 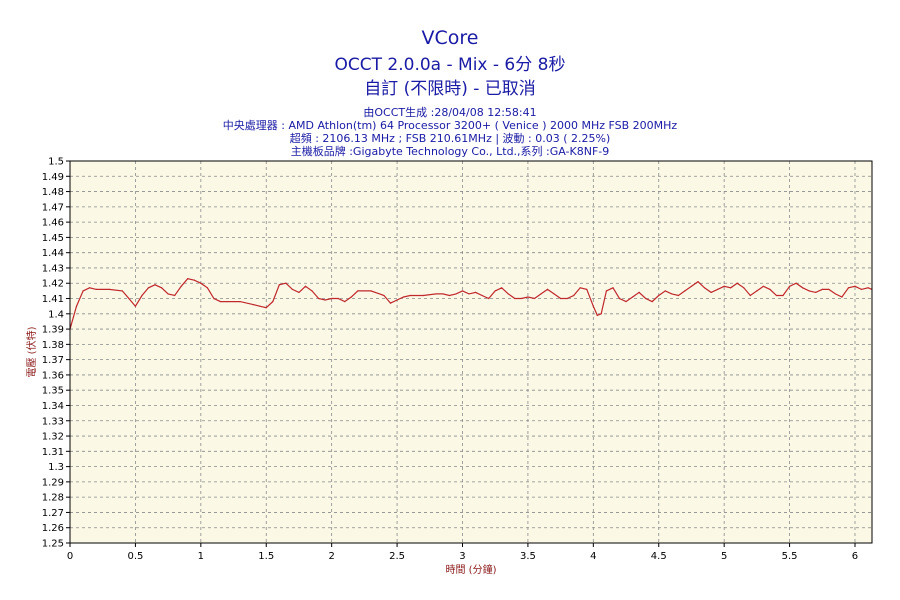 I want to click on x-tick-label: 5.5, so click(x=790, y=556).